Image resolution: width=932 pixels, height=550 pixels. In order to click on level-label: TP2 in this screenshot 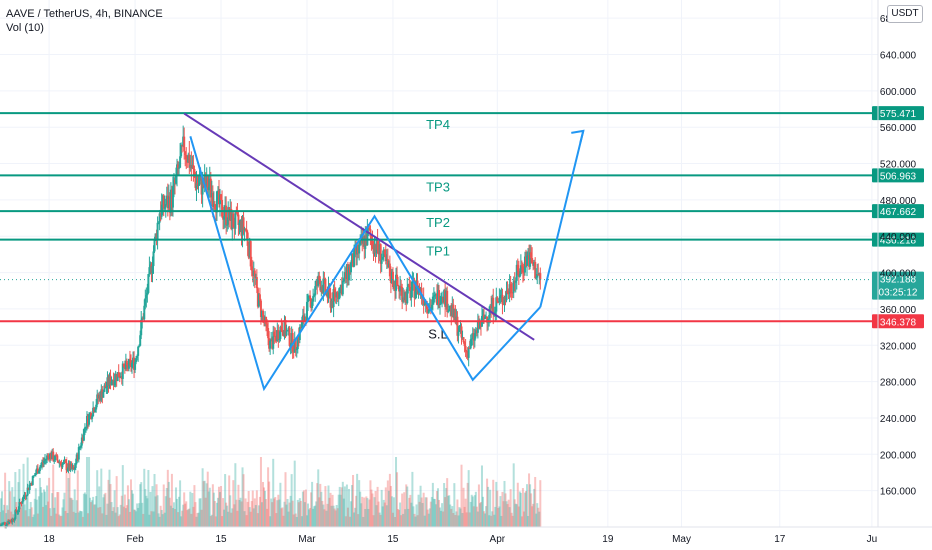, I will do `click(438, 222)`.